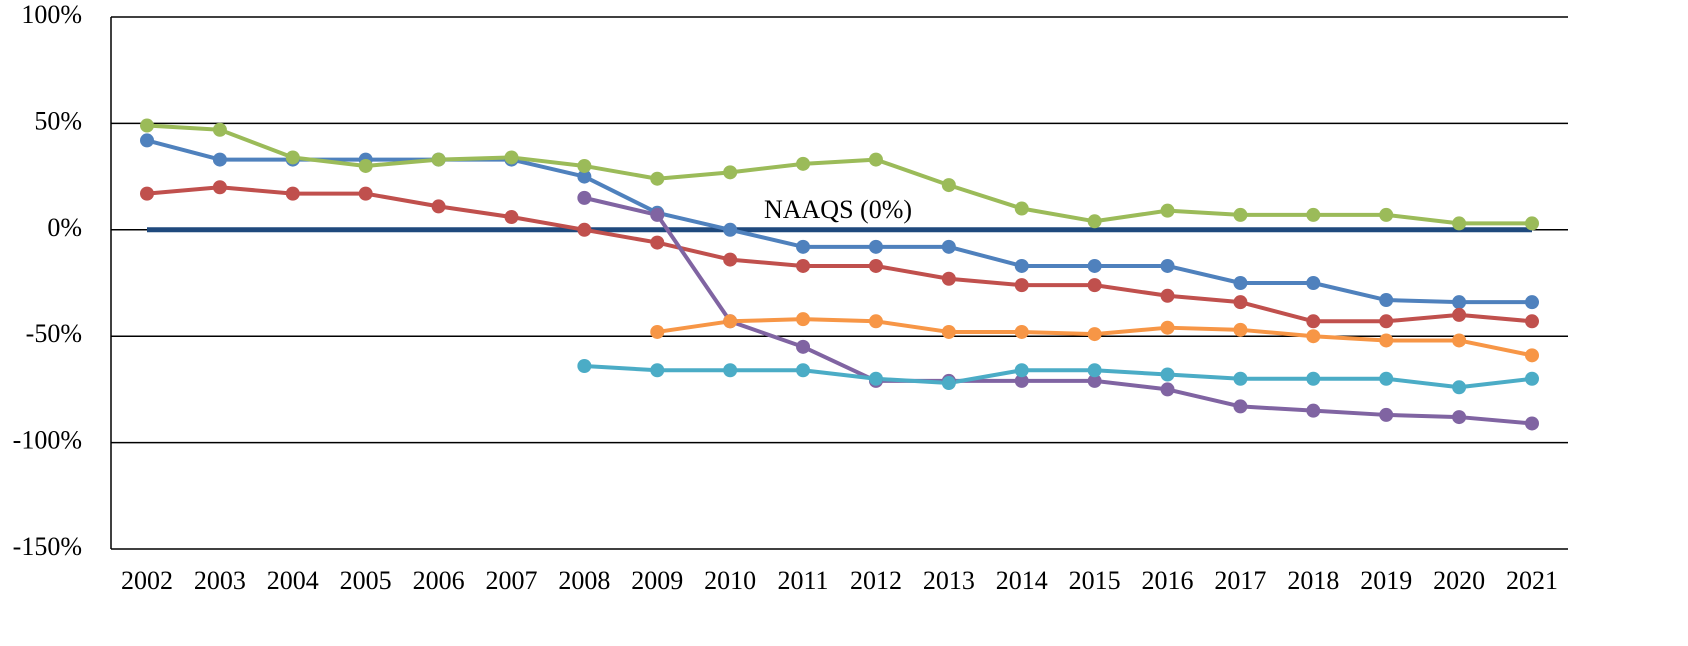 The height and width of the screenshot is (646, 1688). I want to click on x-tick-label: 2009, so click(657, 580).